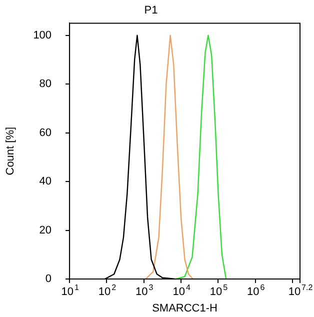  What do you see at coordinates (151, 10) in the screenshot?
I see `chart-title: P1` at bounding box center [151, 10].